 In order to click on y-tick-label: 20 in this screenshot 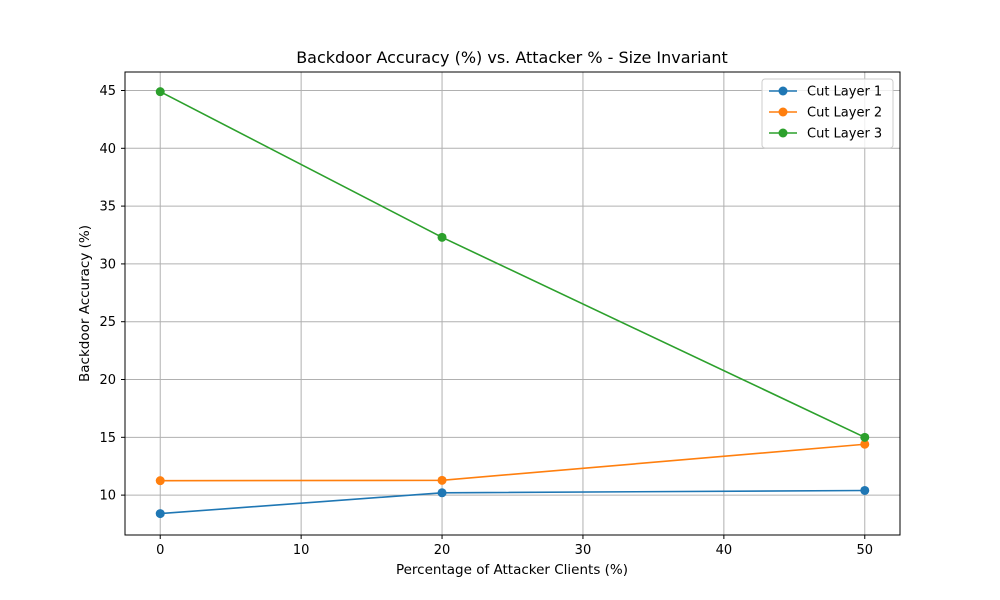, I will do `click(107, 380)`.